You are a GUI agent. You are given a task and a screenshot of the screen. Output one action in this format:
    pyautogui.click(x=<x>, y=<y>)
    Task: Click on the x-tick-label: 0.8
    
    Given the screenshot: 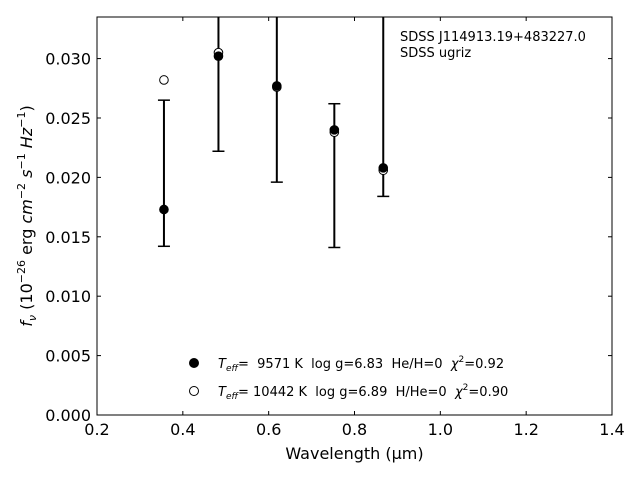 What is the action you would take?
    pyautogui.click(x=354, y=429)
    